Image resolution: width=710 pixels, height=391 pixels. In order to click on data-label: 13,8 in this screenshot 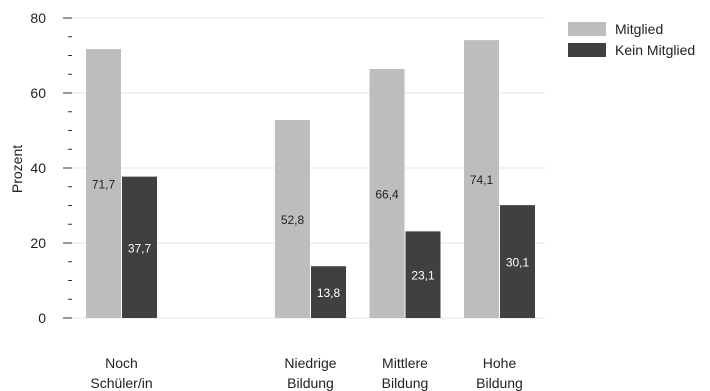, I will do `click(329, 293)`.